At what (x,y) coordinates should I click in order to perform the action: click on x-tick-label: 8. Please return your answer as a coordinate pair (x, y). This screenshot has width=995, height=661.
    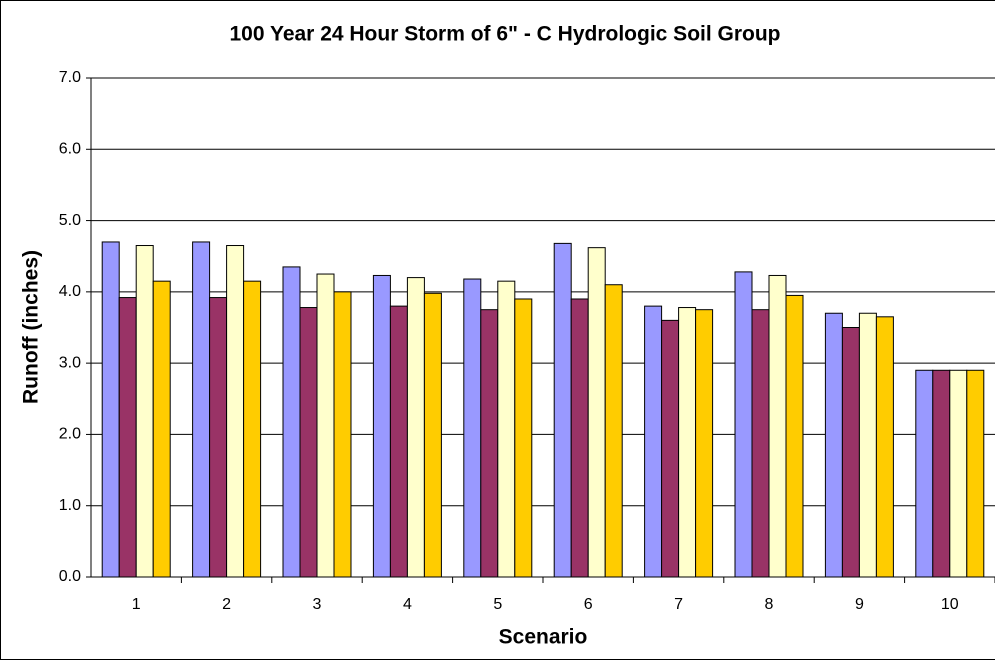
    Looking at the image, I should click on (769, 604).